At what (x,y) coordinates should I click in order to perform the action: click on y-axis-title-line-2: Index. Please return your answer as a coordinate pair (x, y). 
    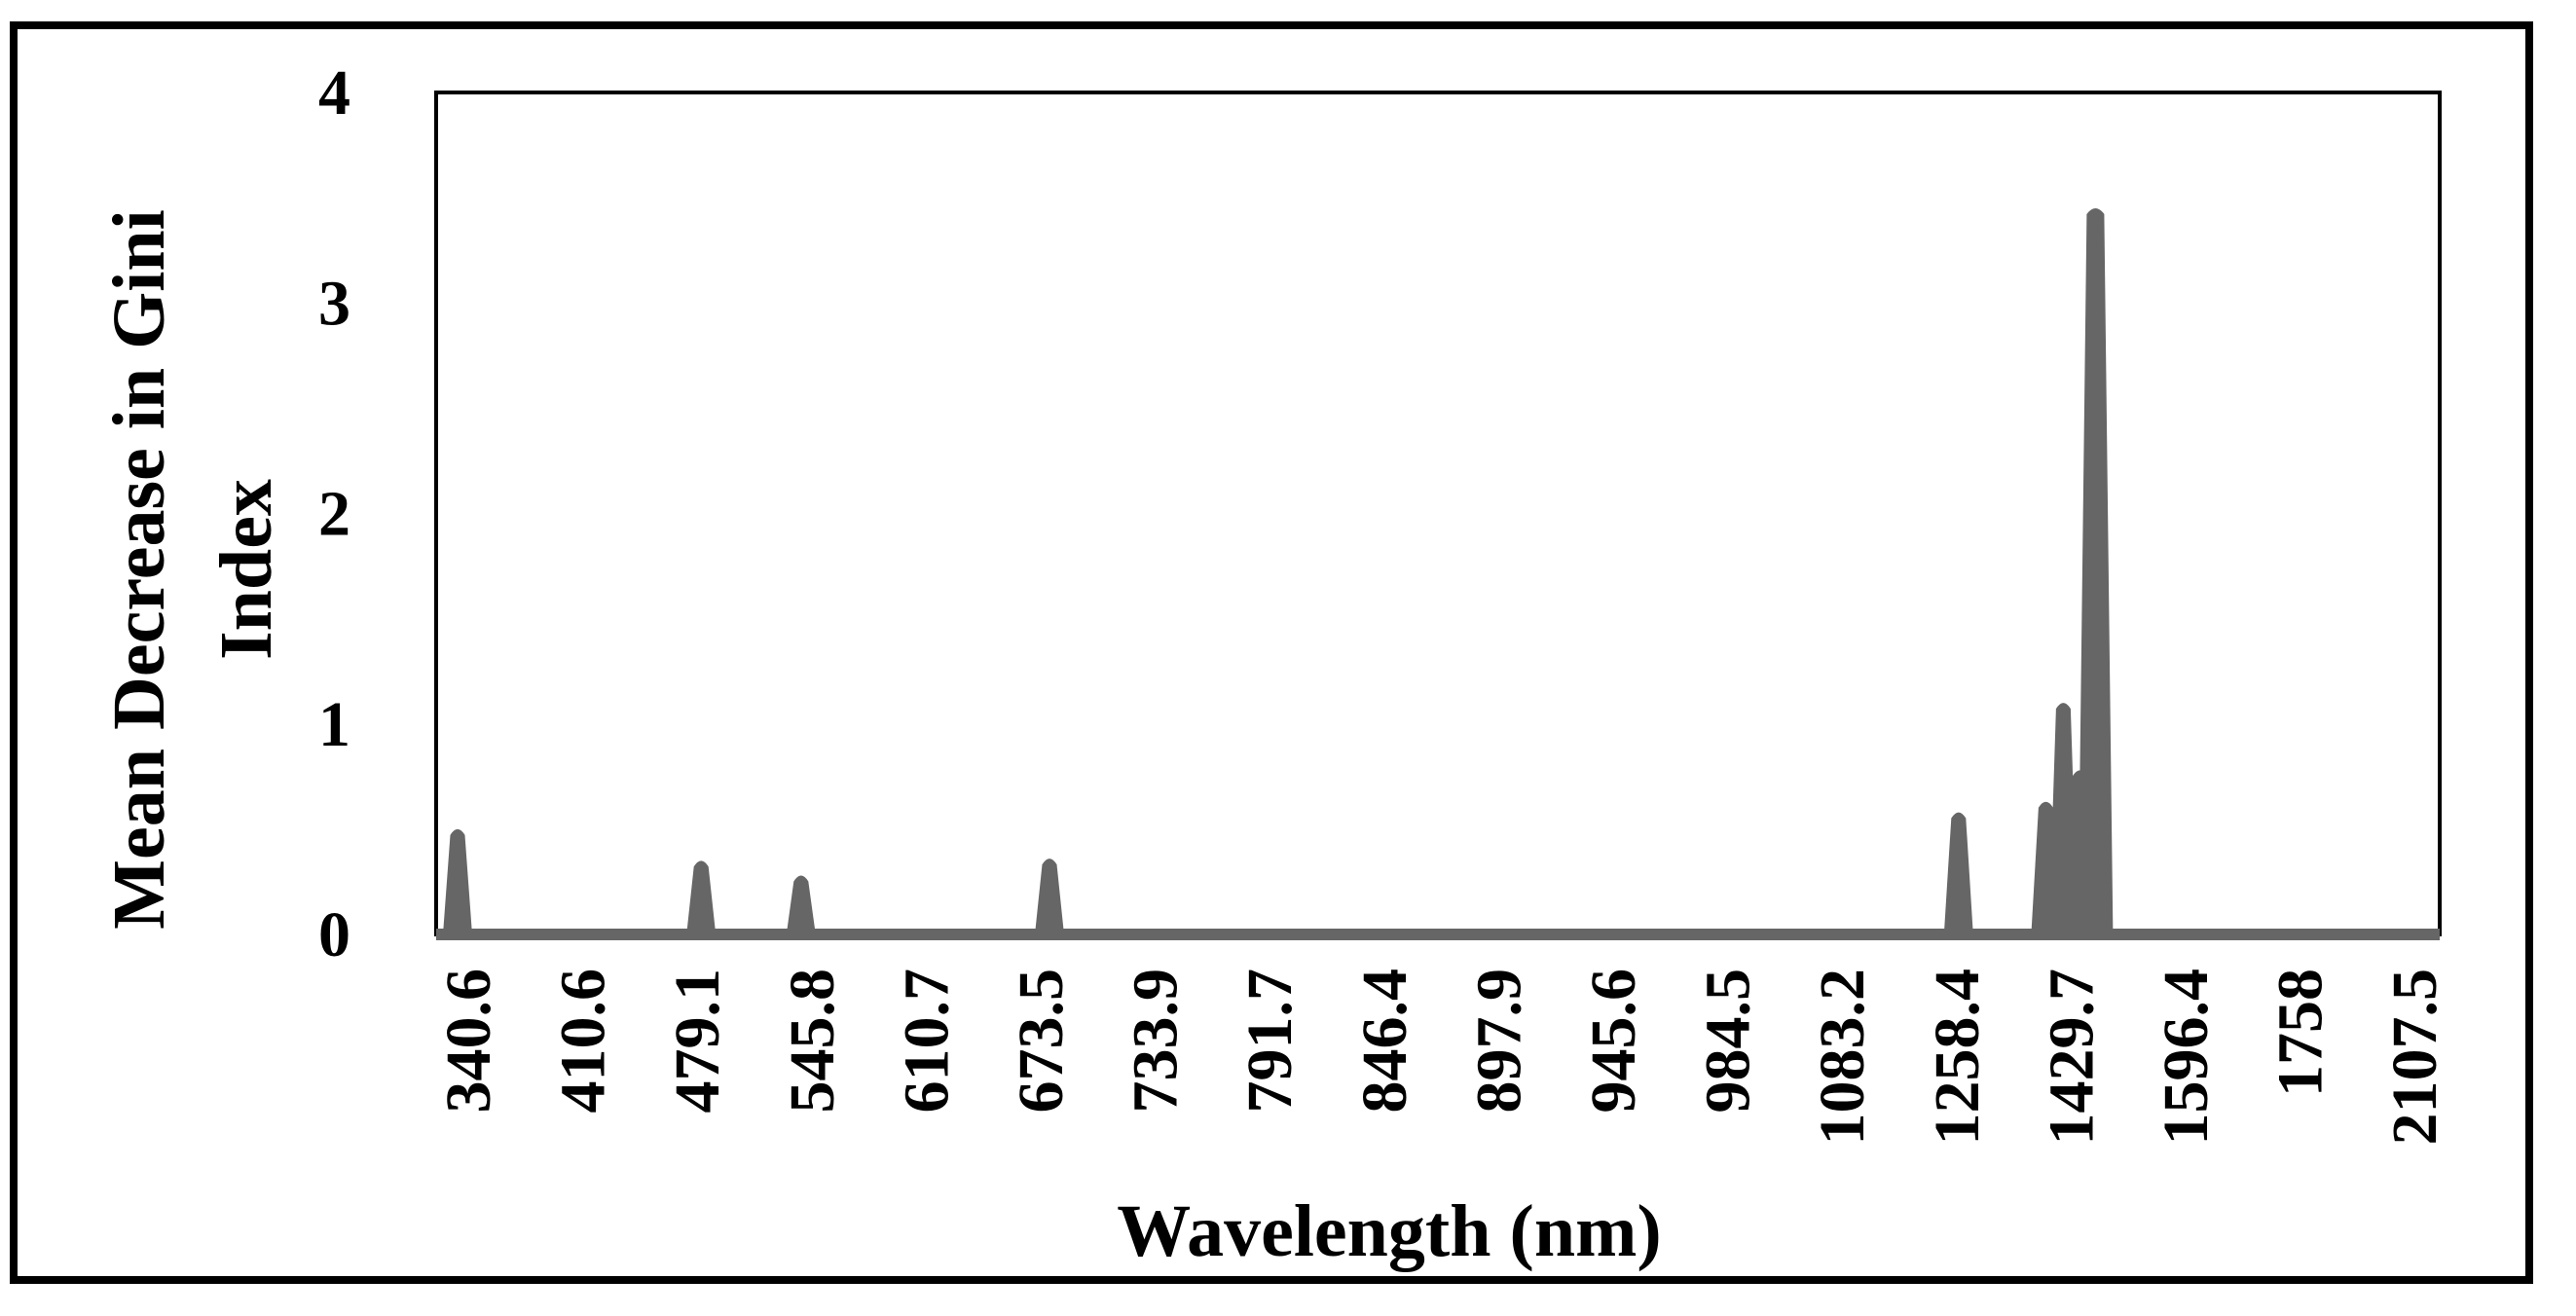
    Looking at the image, I should click on (246, 569).